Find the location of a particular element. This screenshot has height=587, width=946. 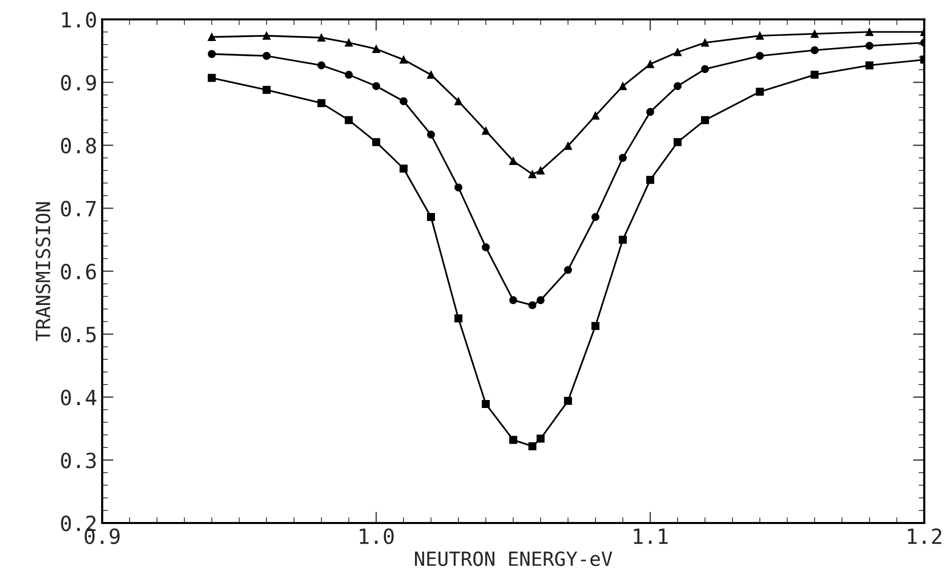

y-tick-label: 1.0 is located at coordinates (79, 20).